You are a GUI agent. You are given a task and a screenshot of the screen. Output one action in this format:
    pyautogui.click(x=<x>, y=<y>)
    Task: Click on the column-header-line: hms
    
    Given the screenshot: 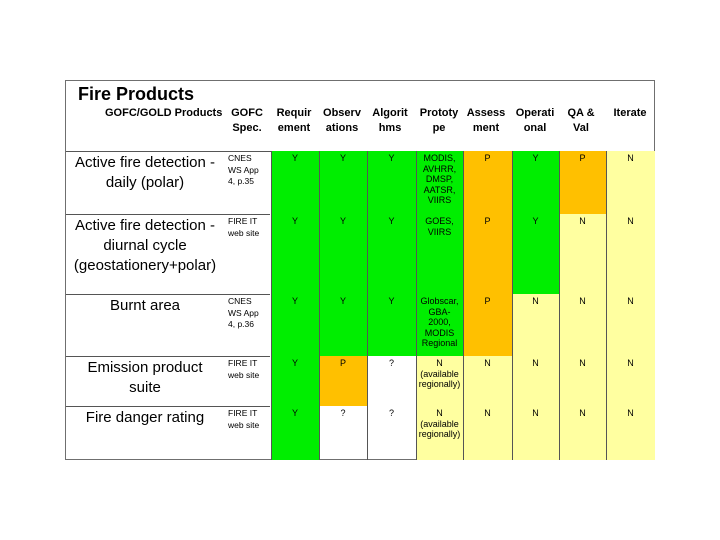 What is the action you would take?
    pyautogui.click(x=390, y=128)
    